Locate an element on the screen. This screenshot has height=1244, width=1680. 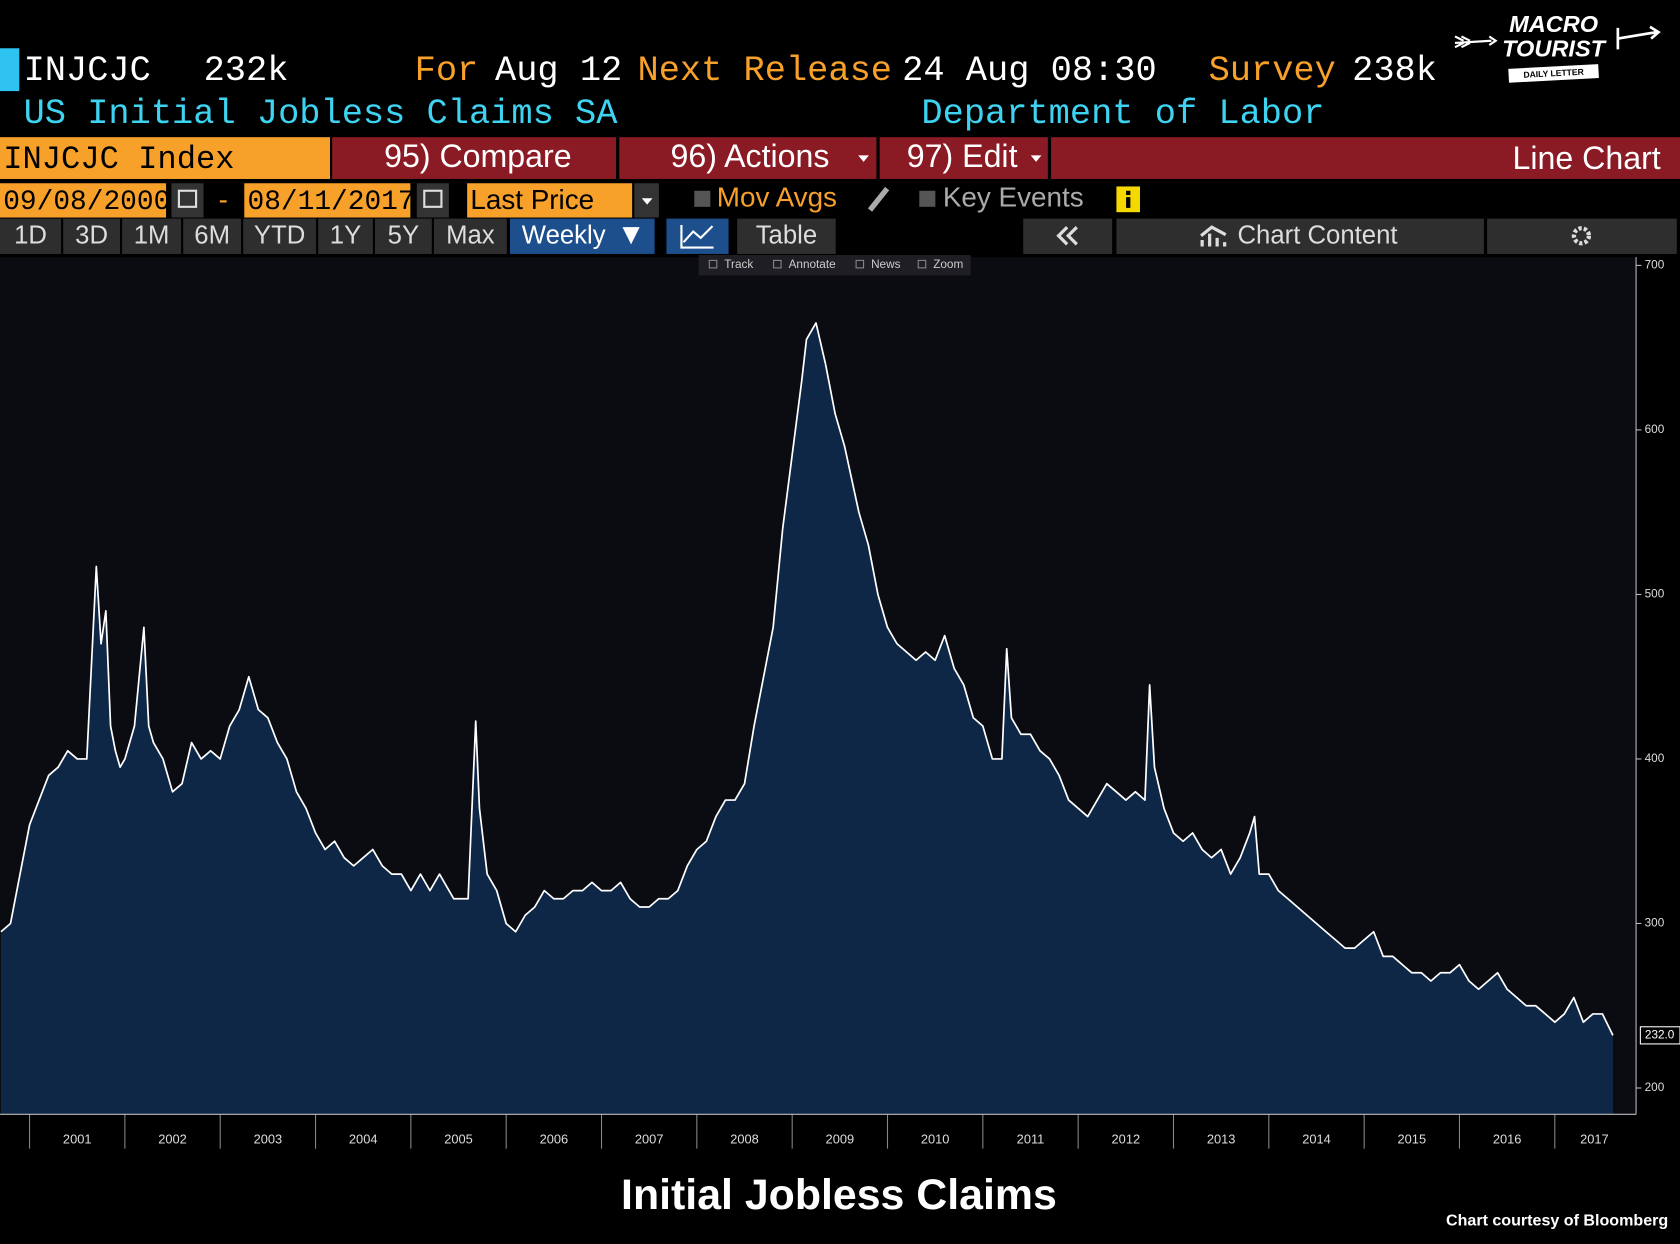
logo-tagline: DAILY LETTER is located at coordinates (1554, 73).